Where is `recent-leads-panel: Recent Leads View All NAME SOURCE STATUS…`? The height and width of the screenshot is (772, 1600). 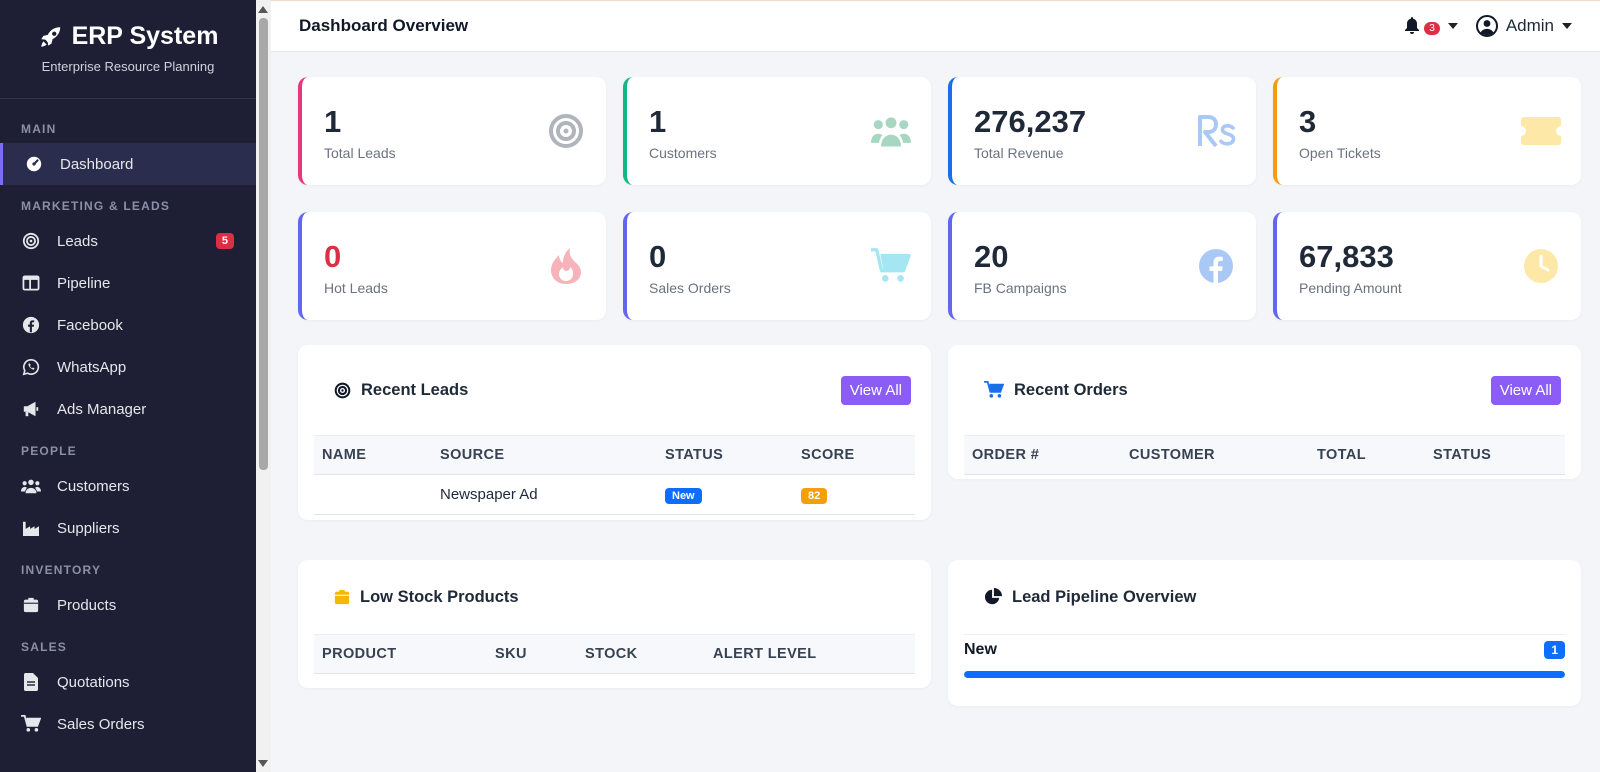
recent-leads-panel: Recent Leads View All NAME SOURCE STATUS… is located at coordinates (614, 432).